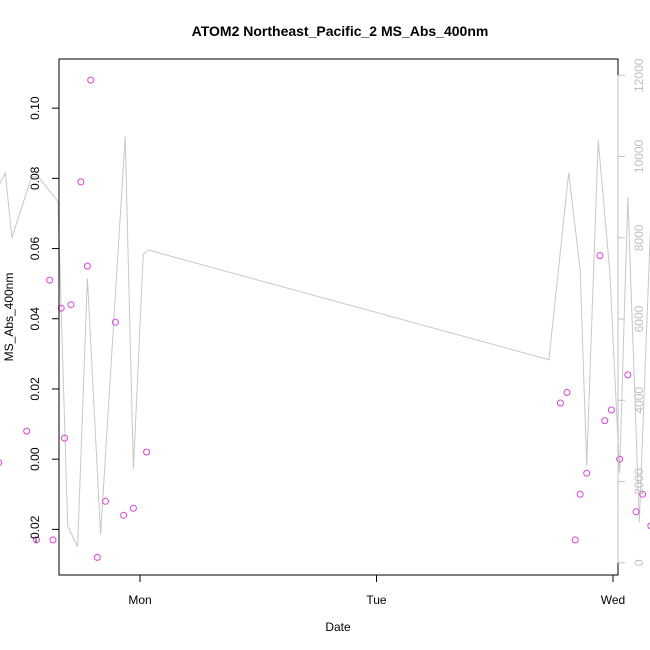 This screenshot has height=650, width=650. Describe the element at coordinates (35, 529) in the screenshot. I see `y-tick-label: -0.02` at that location.